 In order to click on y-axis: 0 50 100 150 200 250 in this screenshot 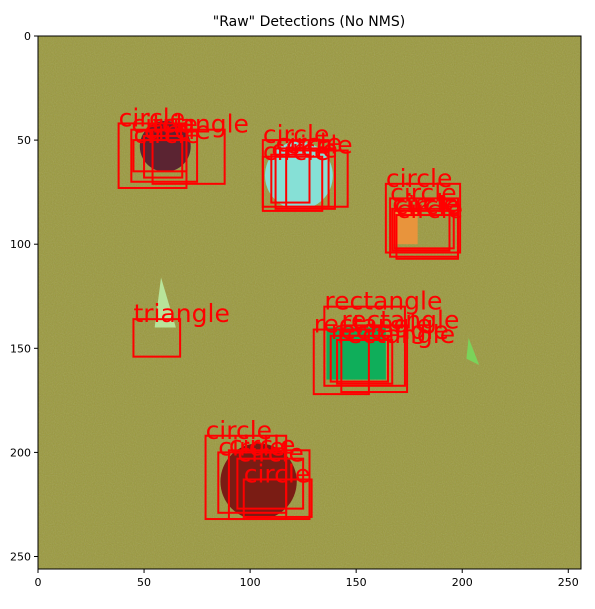, I will do `click(24, 297)`.